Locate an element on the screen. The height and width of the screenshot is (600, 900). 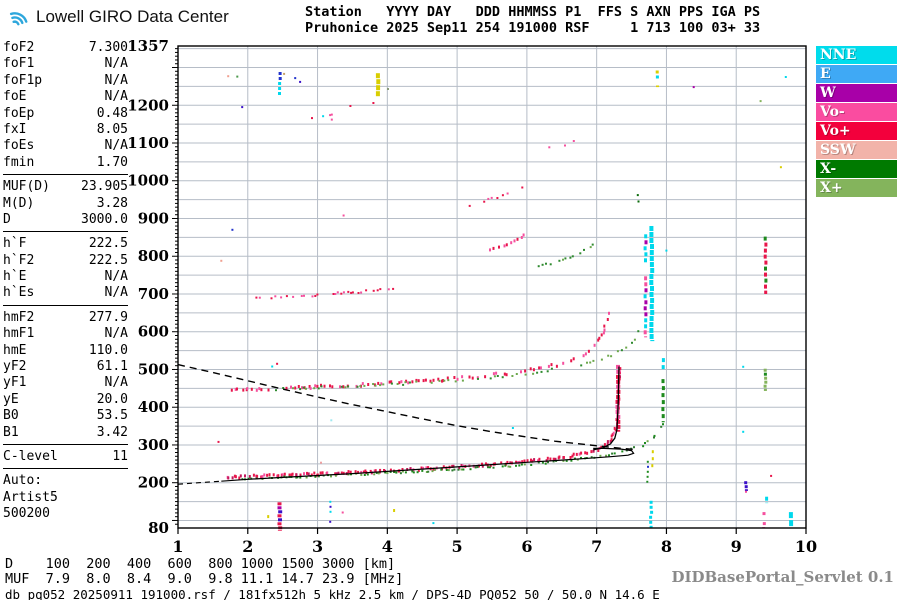
param-label: C-level is located at coordinates (30, 456).